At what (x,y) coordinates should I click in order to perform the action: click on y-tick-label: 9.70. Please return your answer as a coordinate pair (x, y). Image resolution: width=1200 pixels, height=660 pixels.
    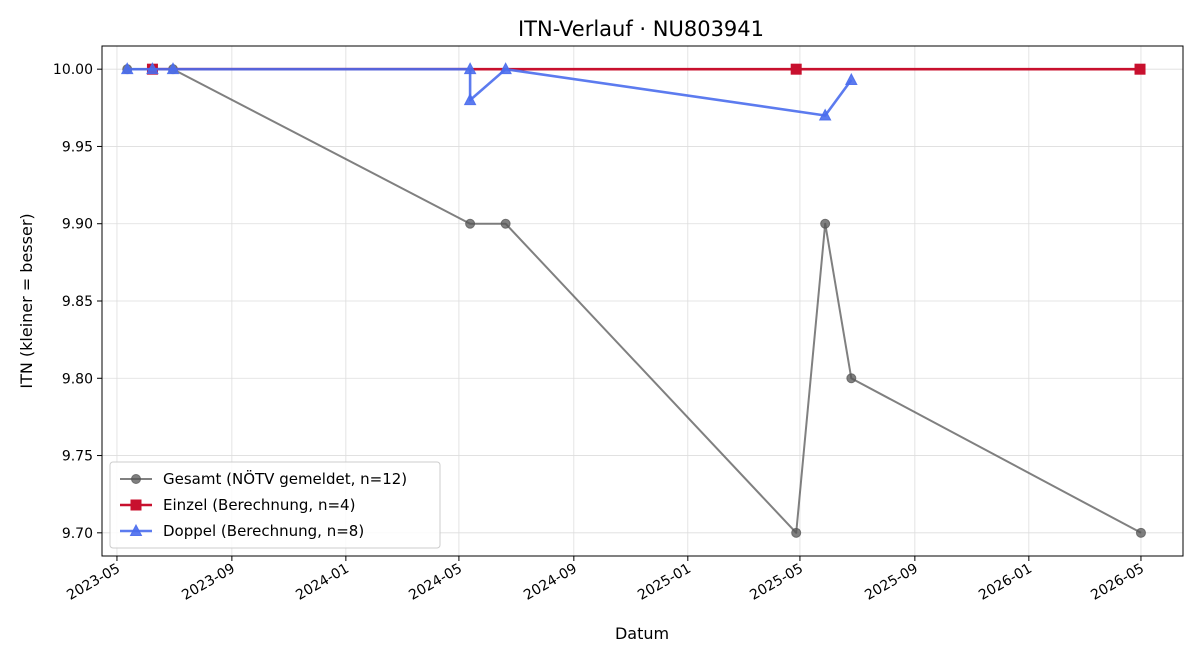
    Looking at the image, I should click on (77, 534).